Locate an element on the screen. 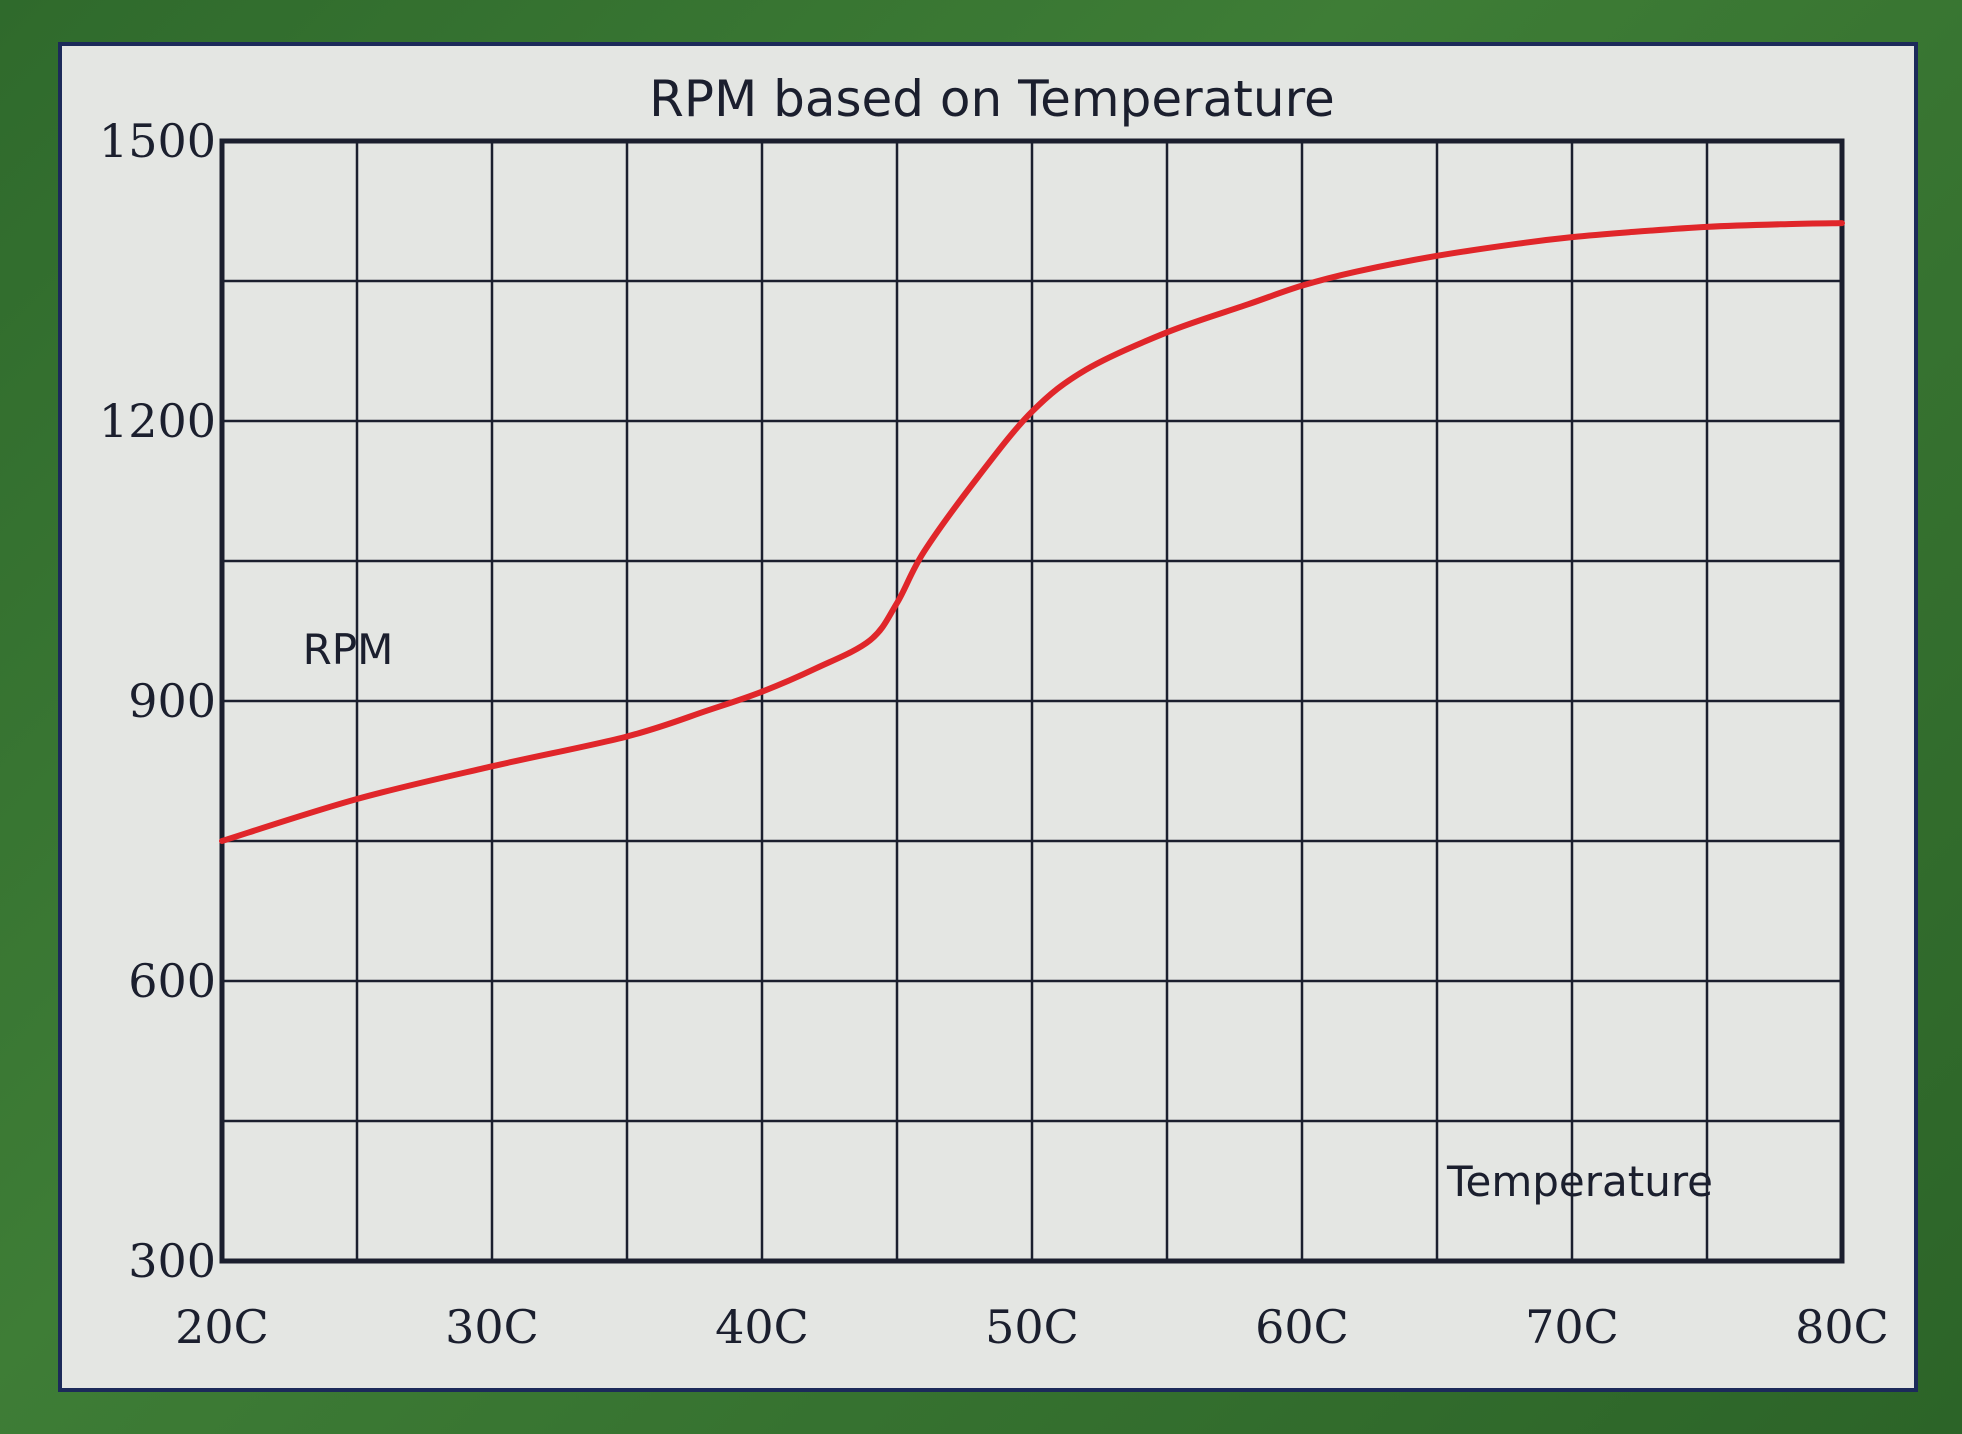 The height and width of the screenshot is (1434, 1962). chart-title: RPM based on Temperature is located at coordinates (992, 99).